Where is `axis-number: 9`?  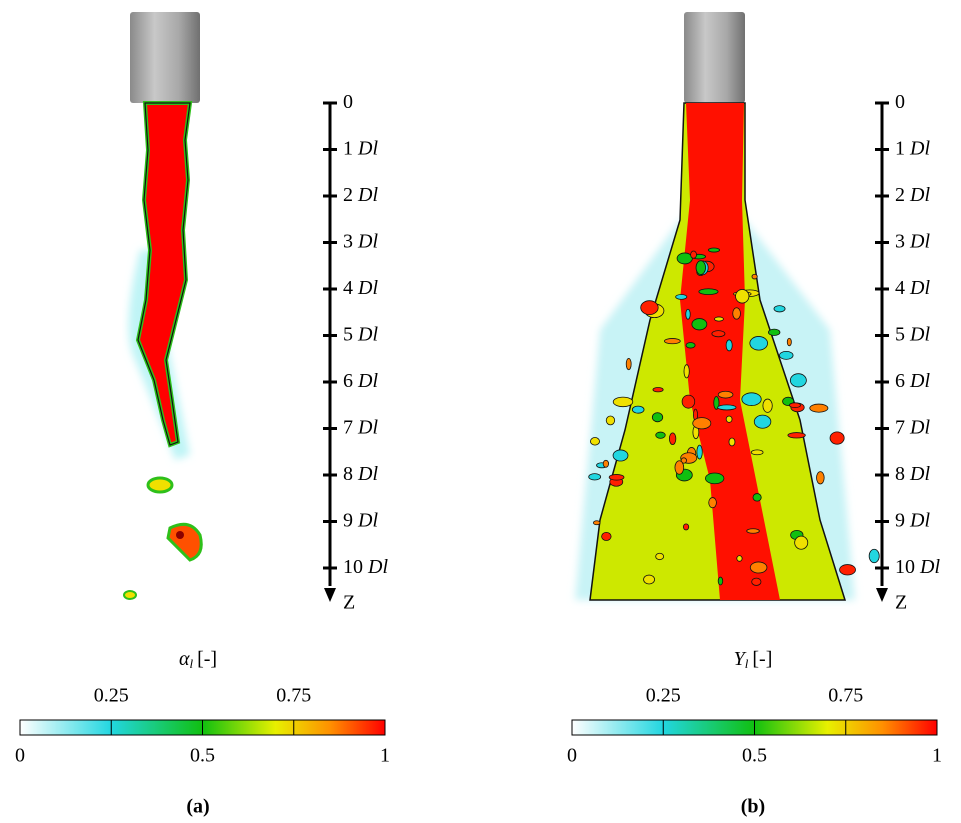
axis-number: 9 is located at coordinates (348, 520).